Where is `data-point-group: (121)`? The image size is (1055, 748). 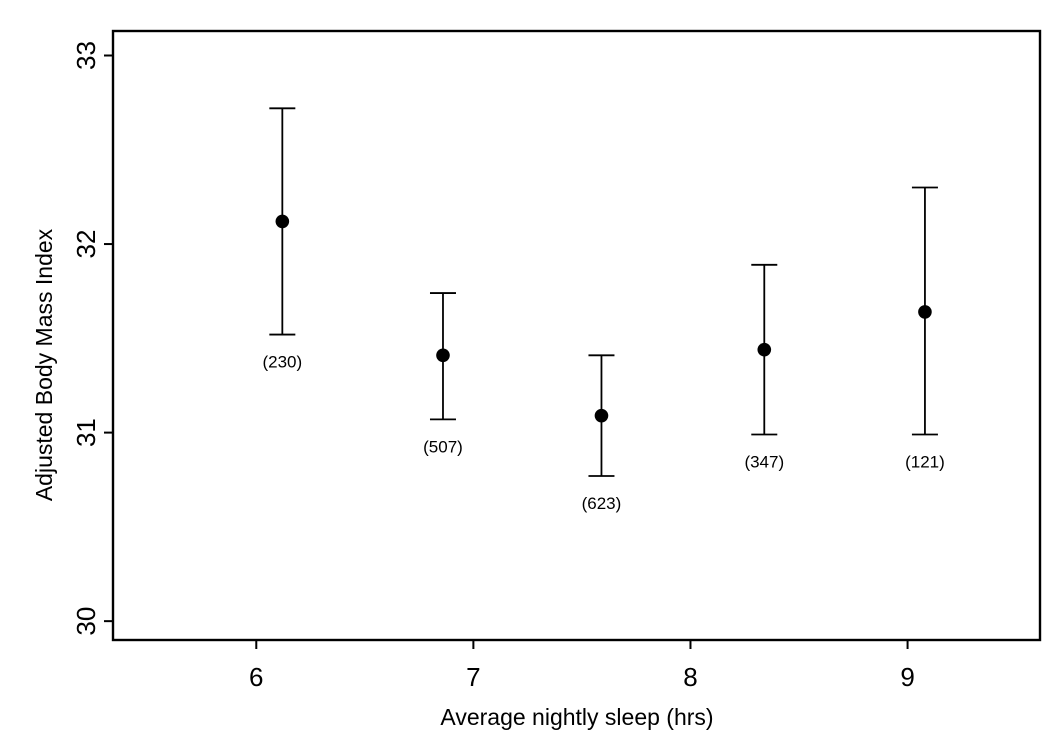 data-point-group: (121) is located at coordinates (925, 328).